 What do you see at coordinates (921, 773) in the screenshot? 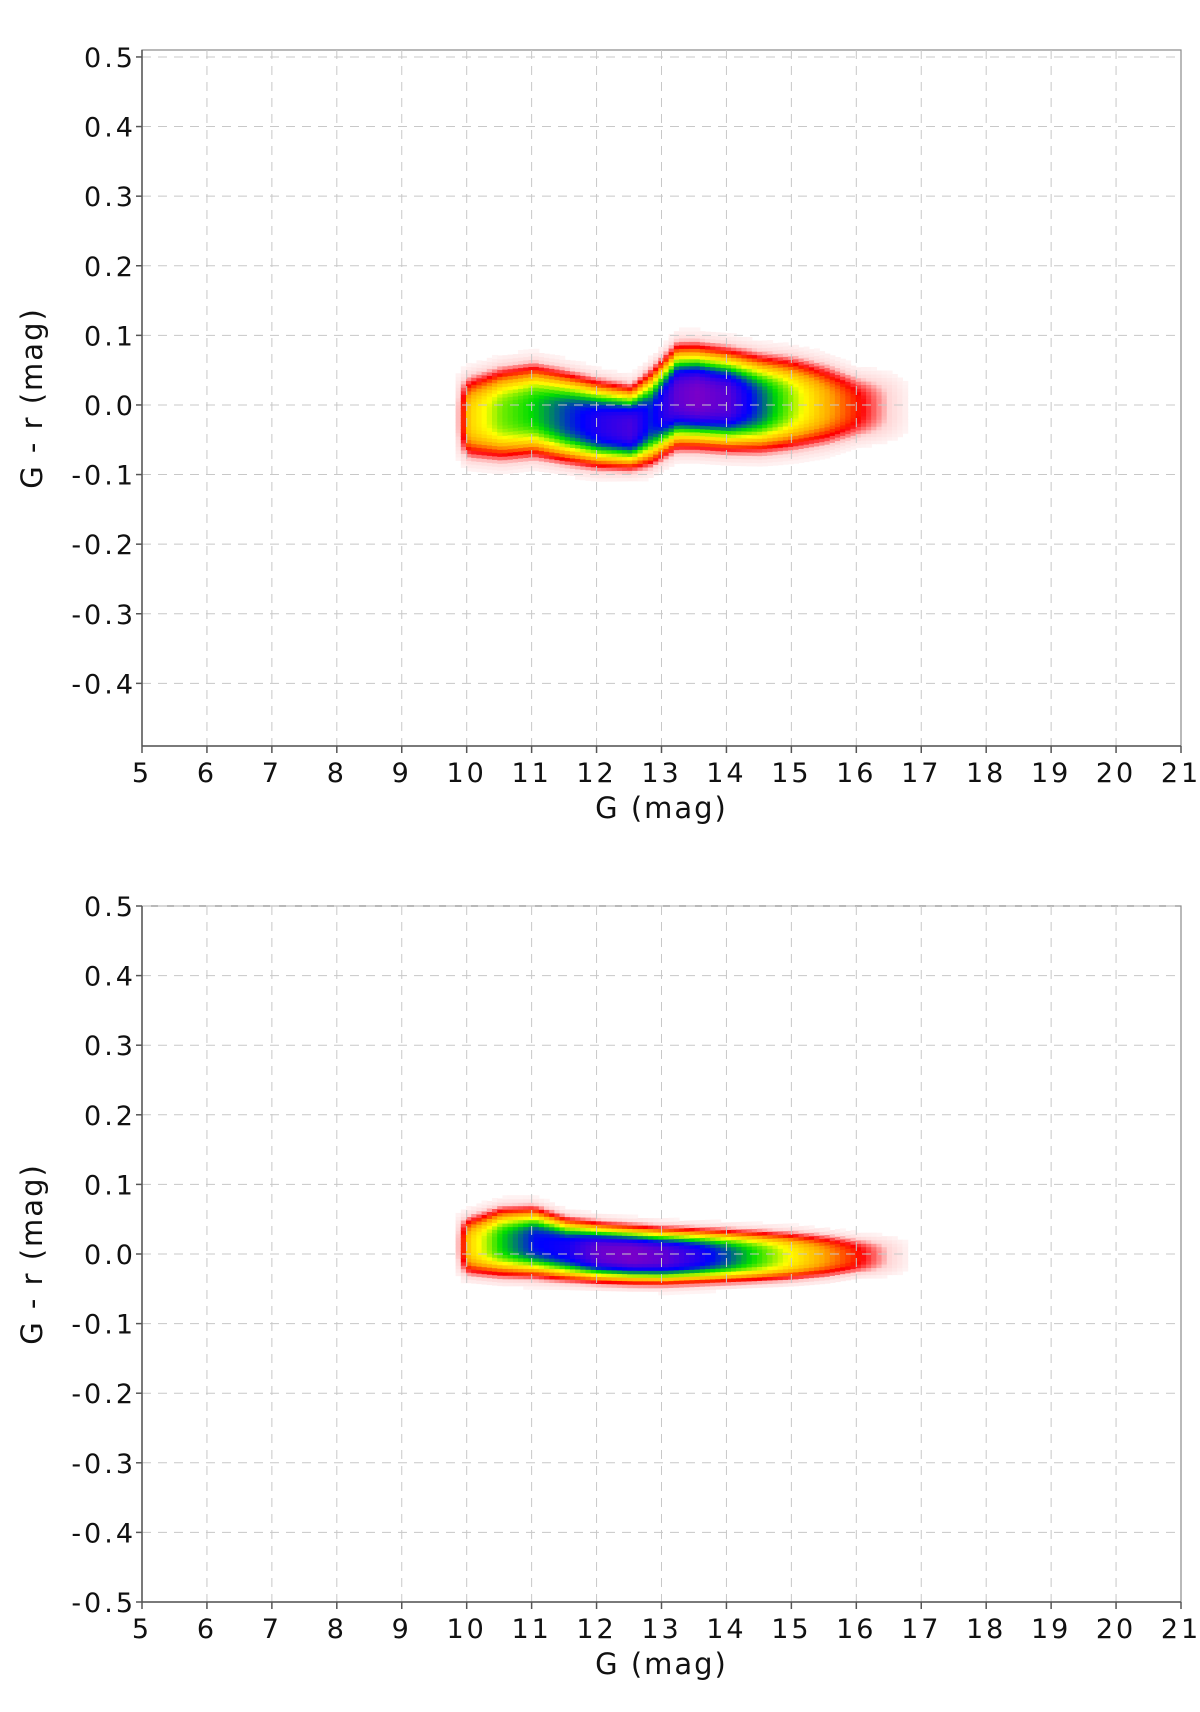
I see `x-tick-label: 17` at bounding box center [921, 773].